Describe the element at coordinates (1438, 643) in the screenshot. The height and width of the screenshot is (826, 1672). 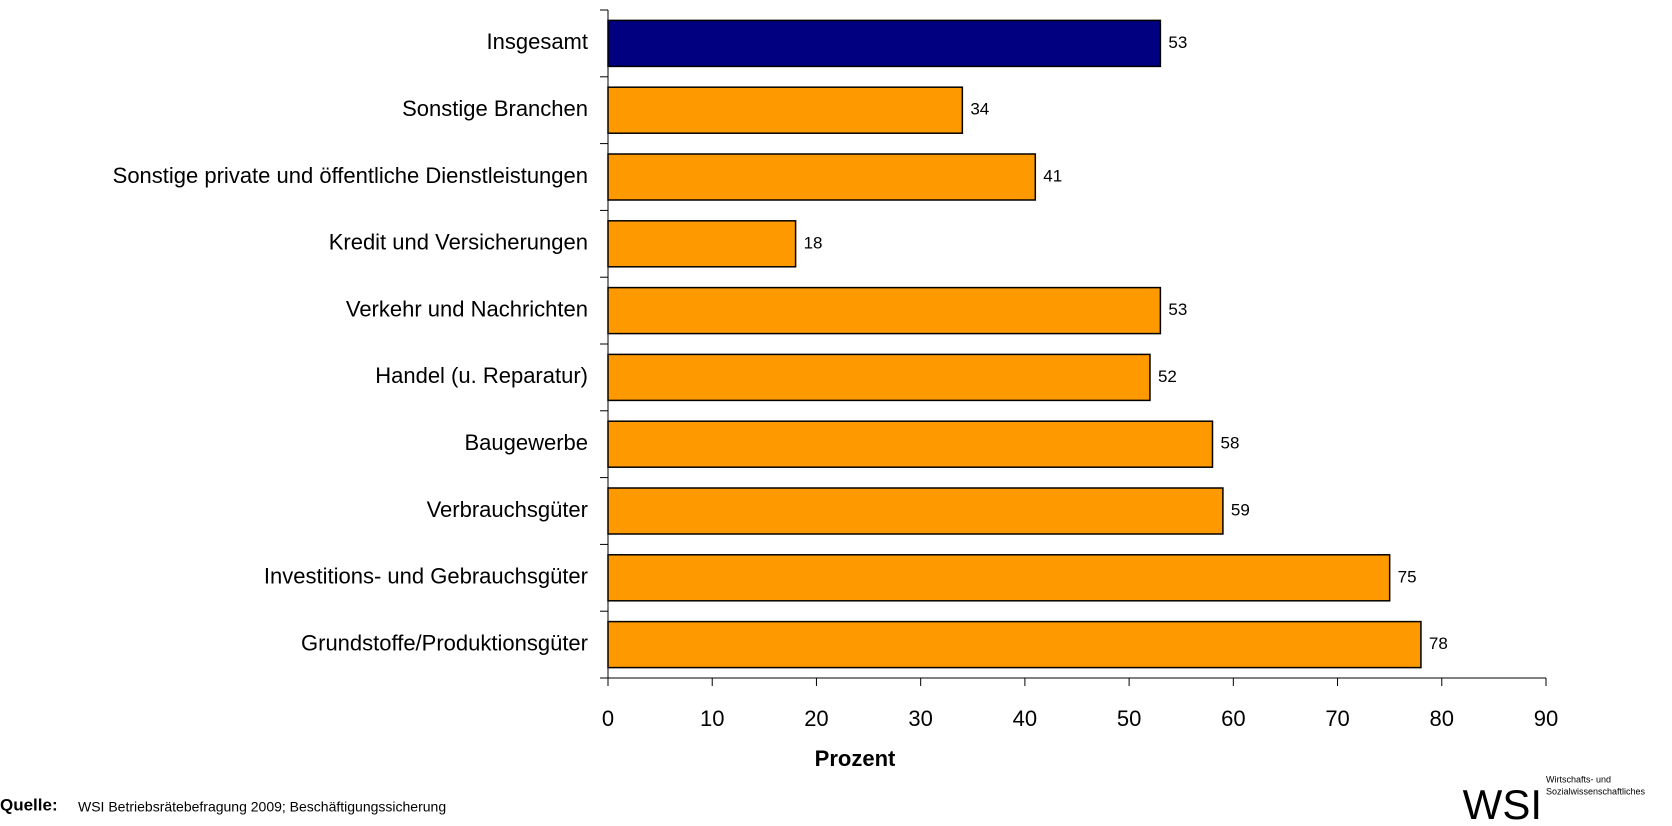
I see `data-label: 78` at that location.